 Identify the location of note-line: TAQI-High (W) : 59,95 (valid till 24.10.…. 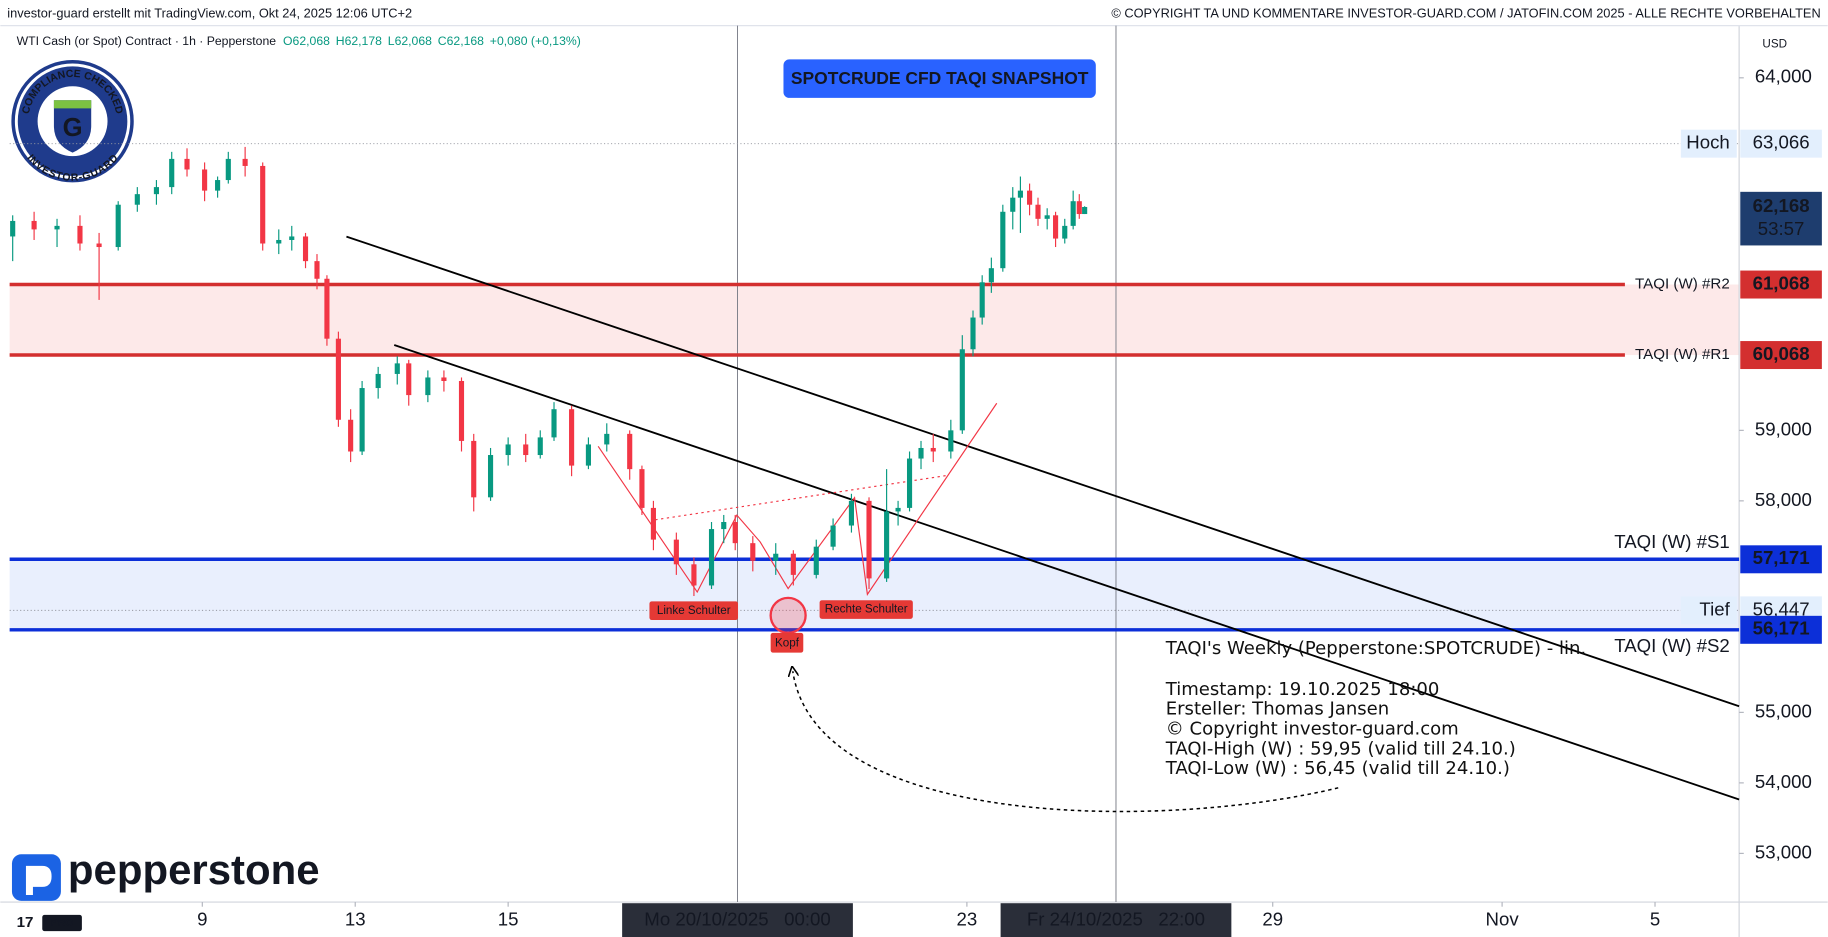
(1340, 748).